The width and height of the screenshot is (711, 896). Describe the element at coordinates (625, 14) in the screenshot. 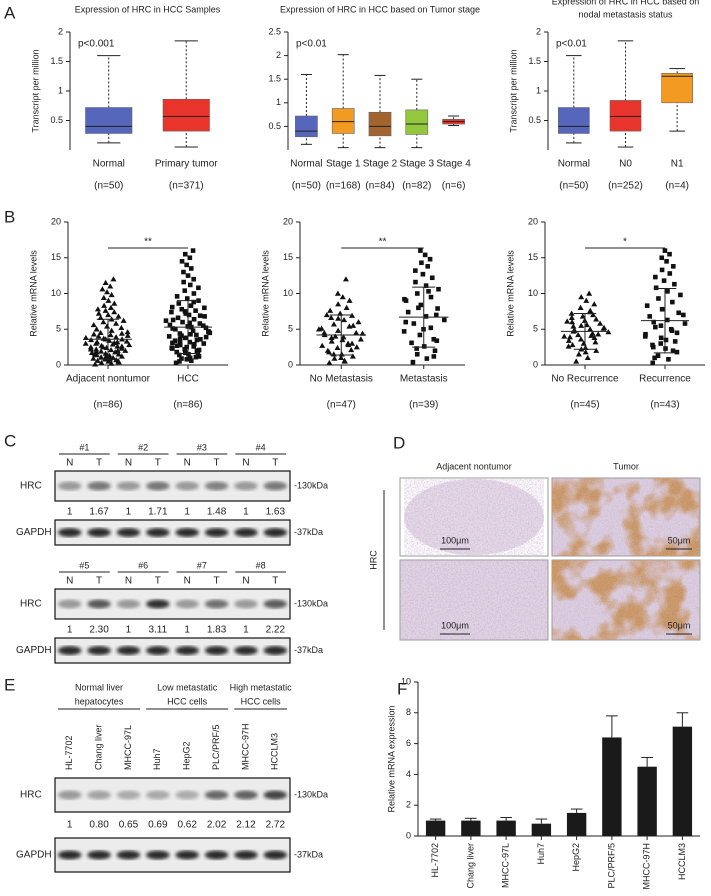

I see `chart-subtitle: nodal metastasis status` at that location.